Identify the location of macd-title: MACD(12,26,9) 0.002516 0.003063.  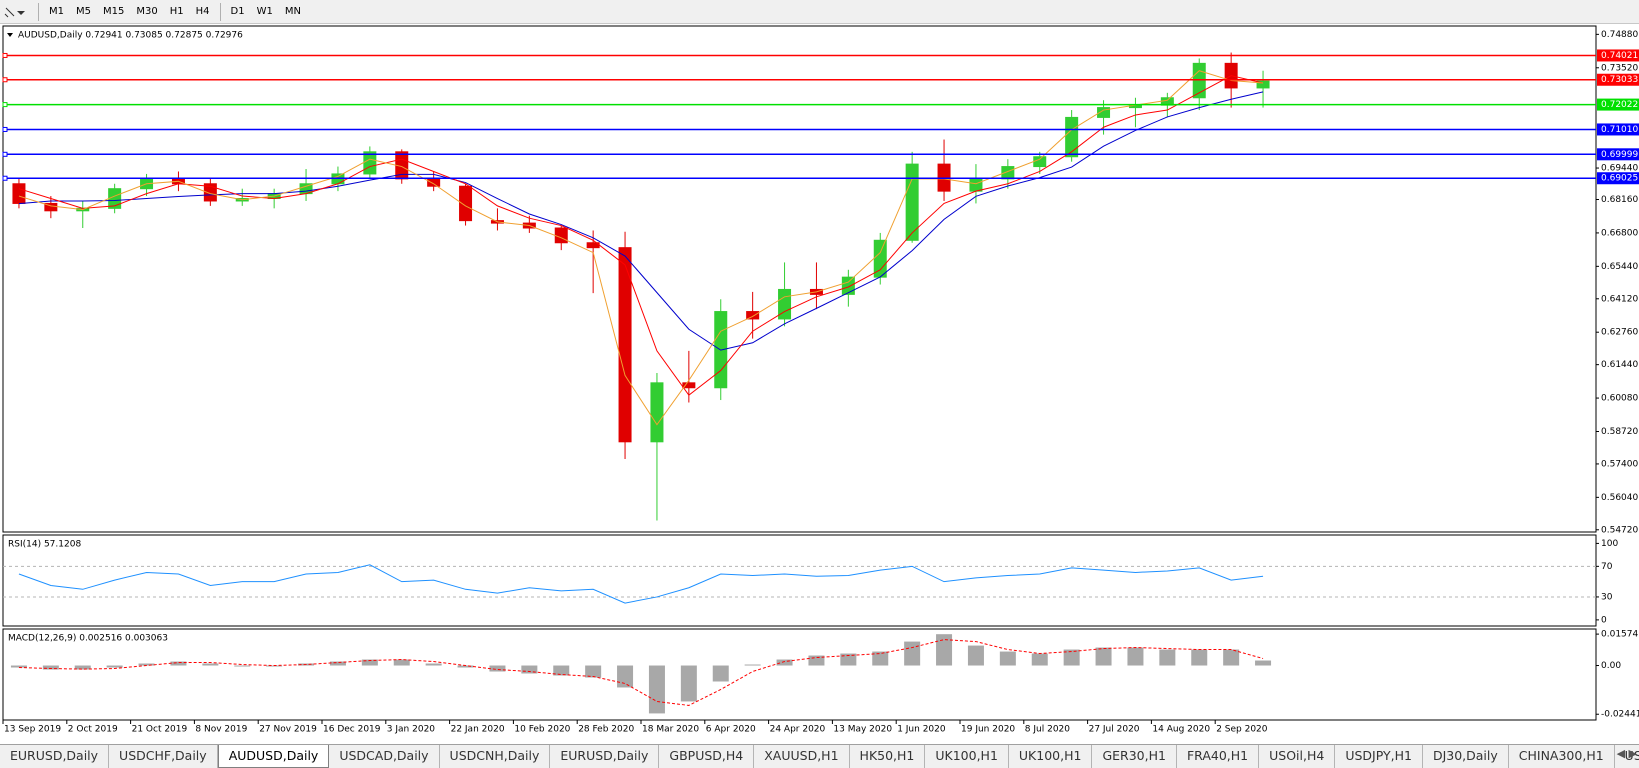
(88, 639).